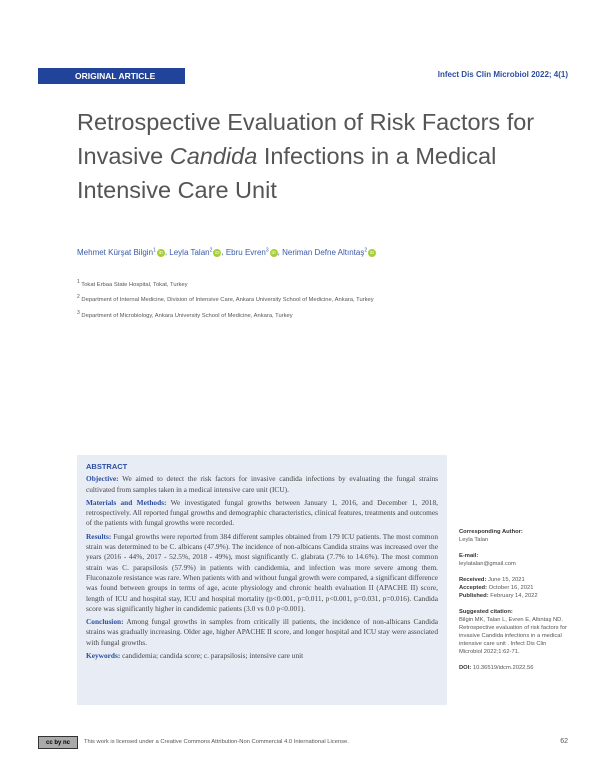  What do you see at coordinates (251, 252) in the screenshot?
I see `author: Ebru Evren3 iD` at bounding box center [251, 252].